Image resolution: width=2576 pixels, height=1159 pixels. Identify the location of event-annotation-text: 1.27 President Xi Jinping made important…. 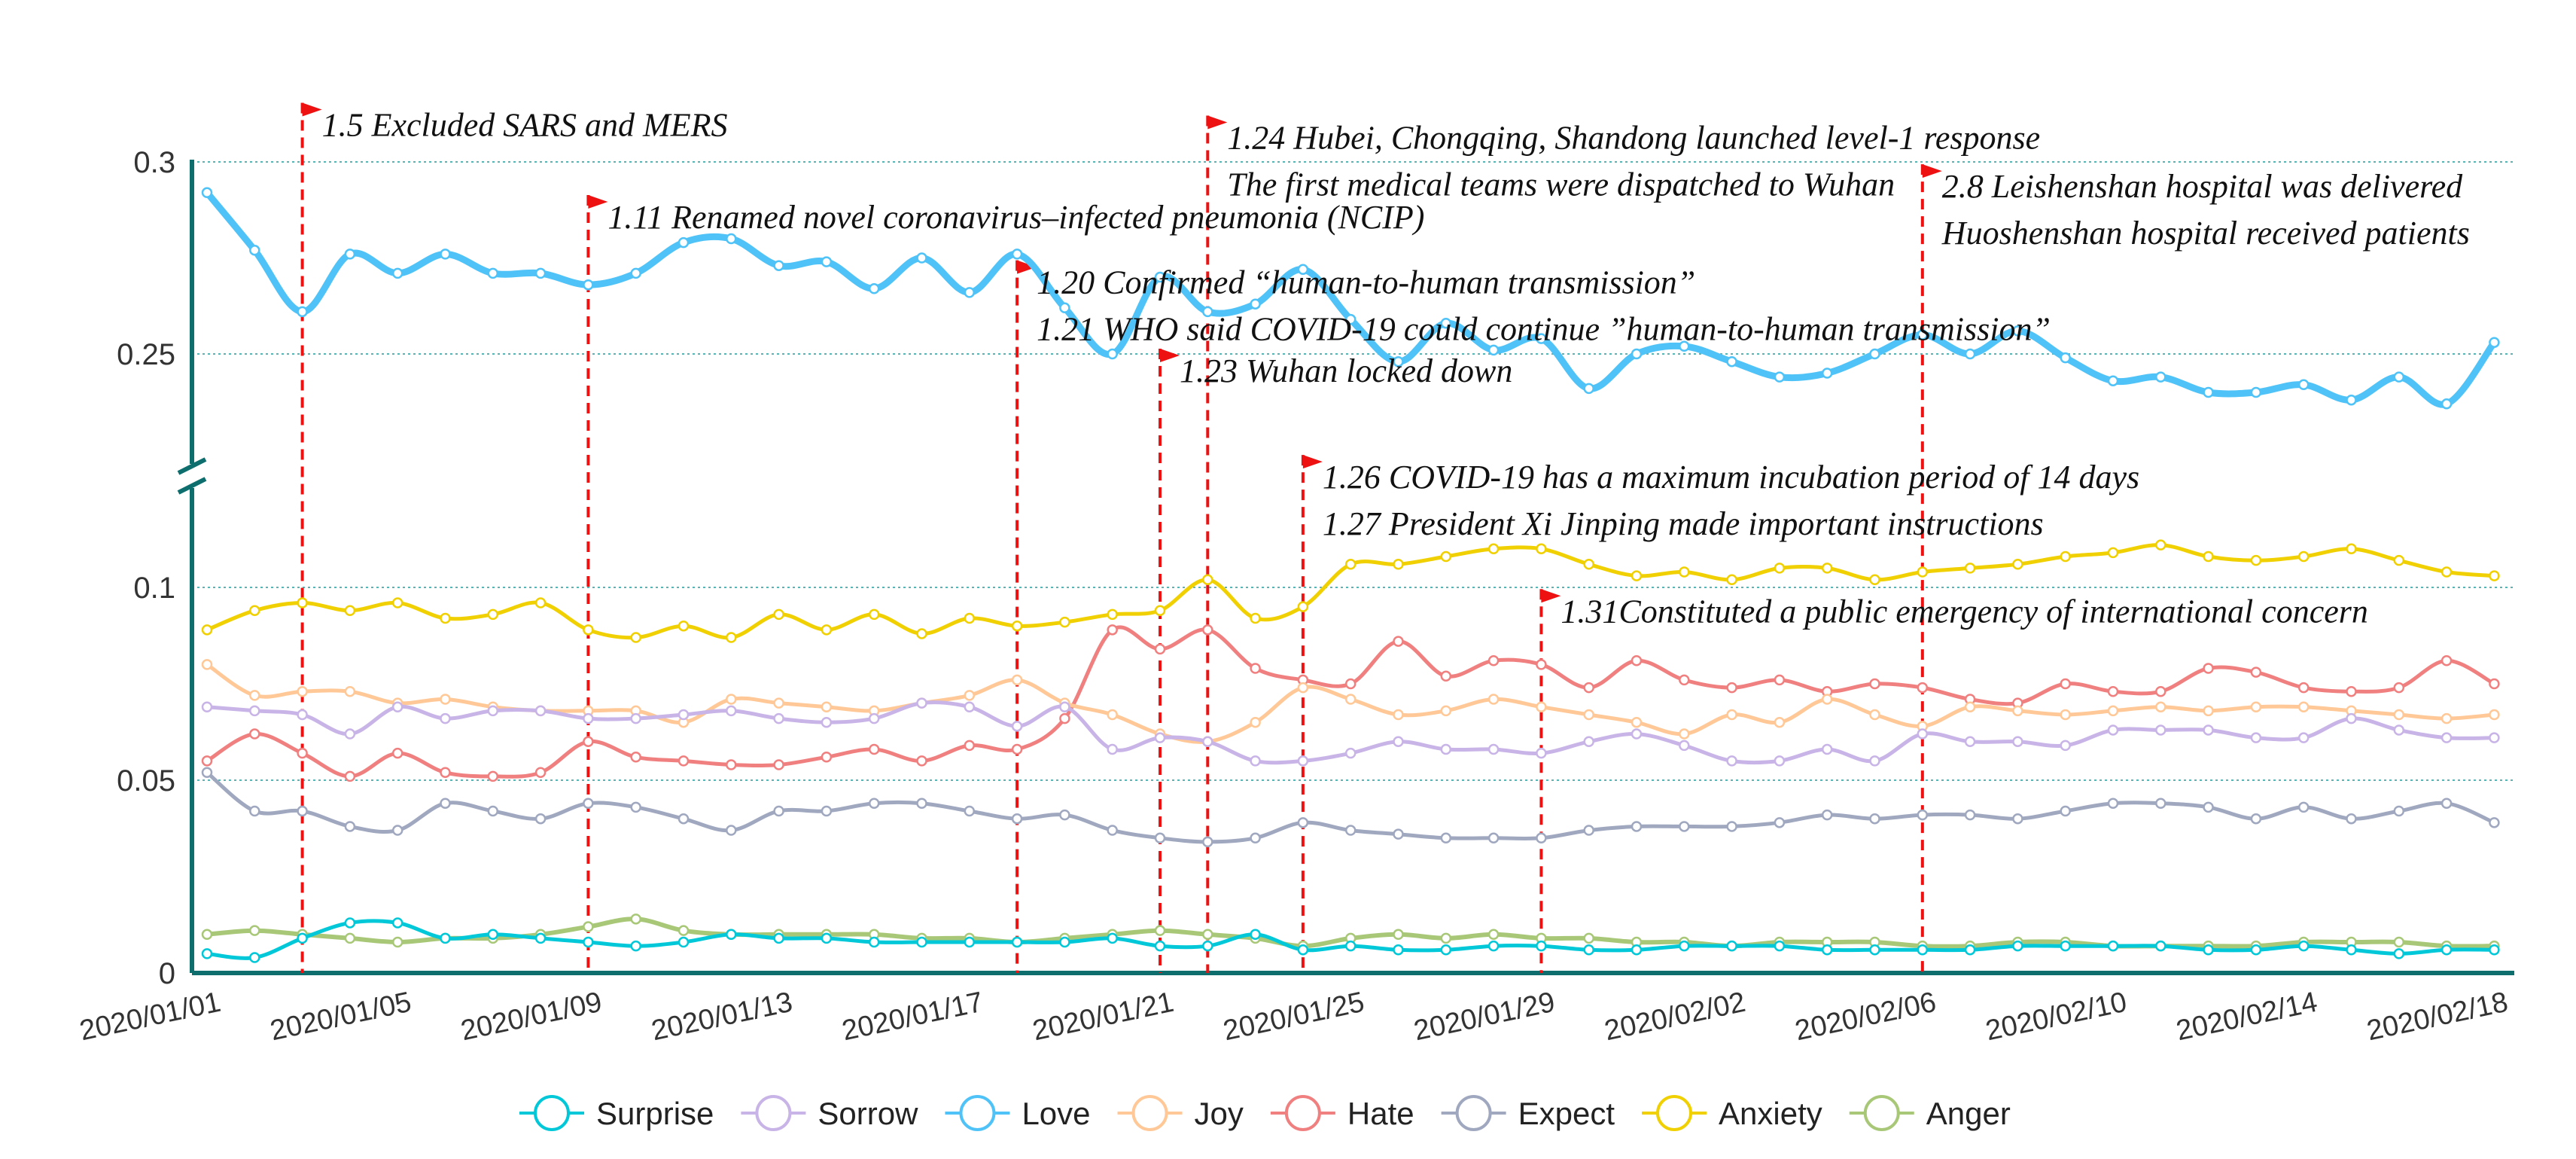
(1684, 523).